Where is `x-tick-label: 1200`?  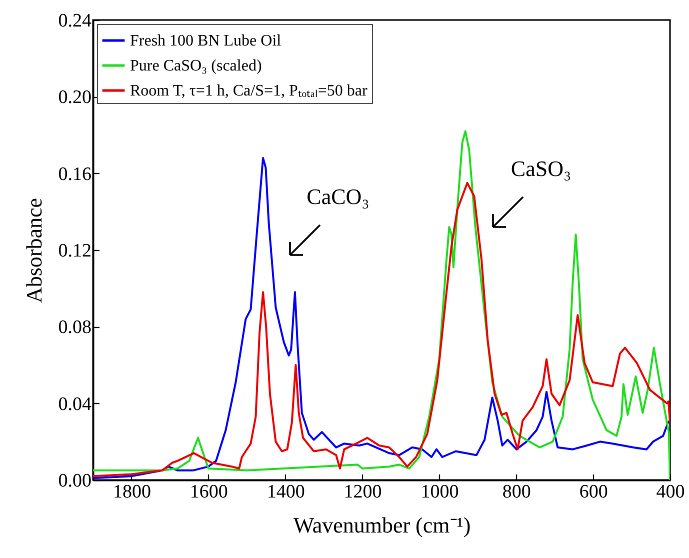
x-tick-label: 1200 is located at coordinates (363, 492).